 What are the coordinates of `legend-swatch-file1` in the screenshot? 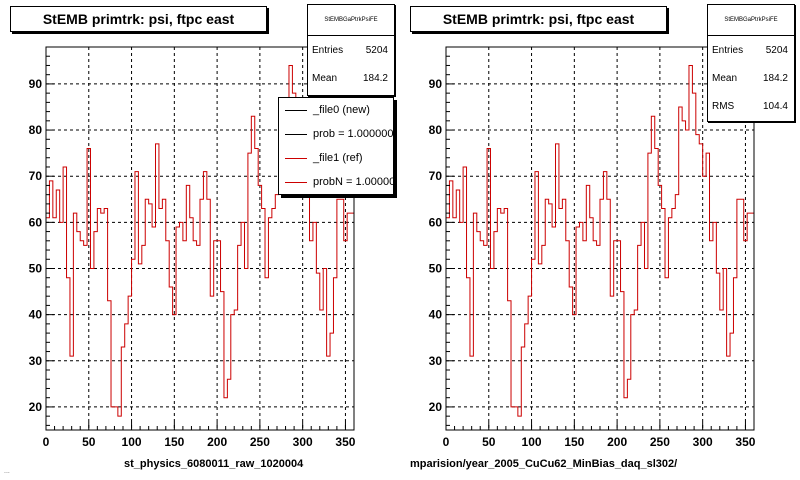 It's located at (296, 158).